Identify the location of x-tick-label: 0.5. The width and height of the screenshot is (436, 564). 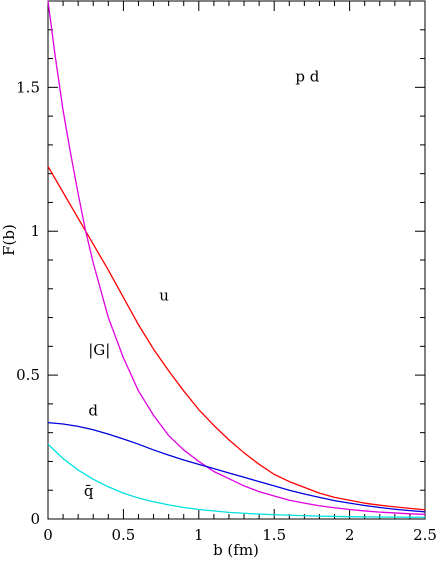
(123, 535).